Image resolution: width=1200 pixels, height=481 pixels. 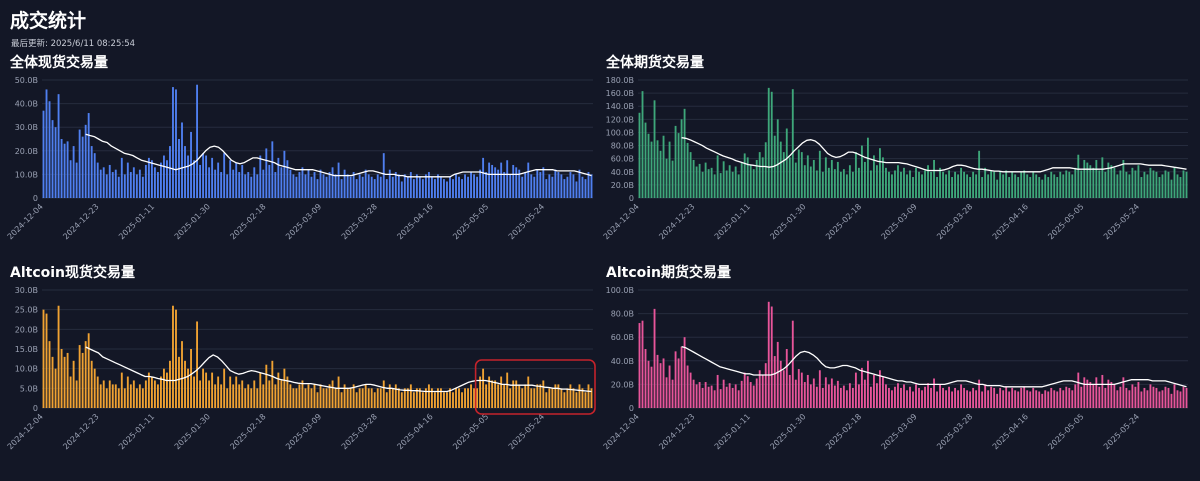 I want to click on y-tick-label: 20.0B, so click(x=622, y=384).